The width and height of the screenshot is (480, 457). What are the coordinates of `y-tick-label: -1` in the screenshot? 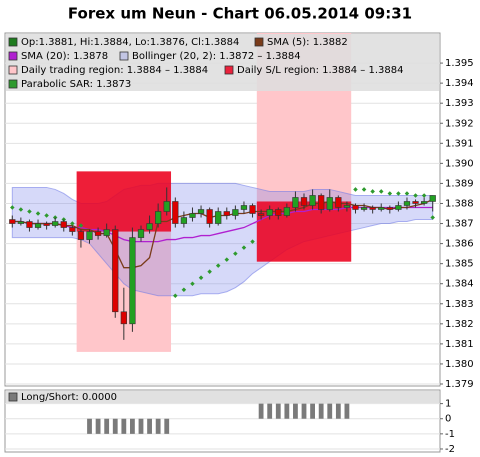 It's located at (450, 434).